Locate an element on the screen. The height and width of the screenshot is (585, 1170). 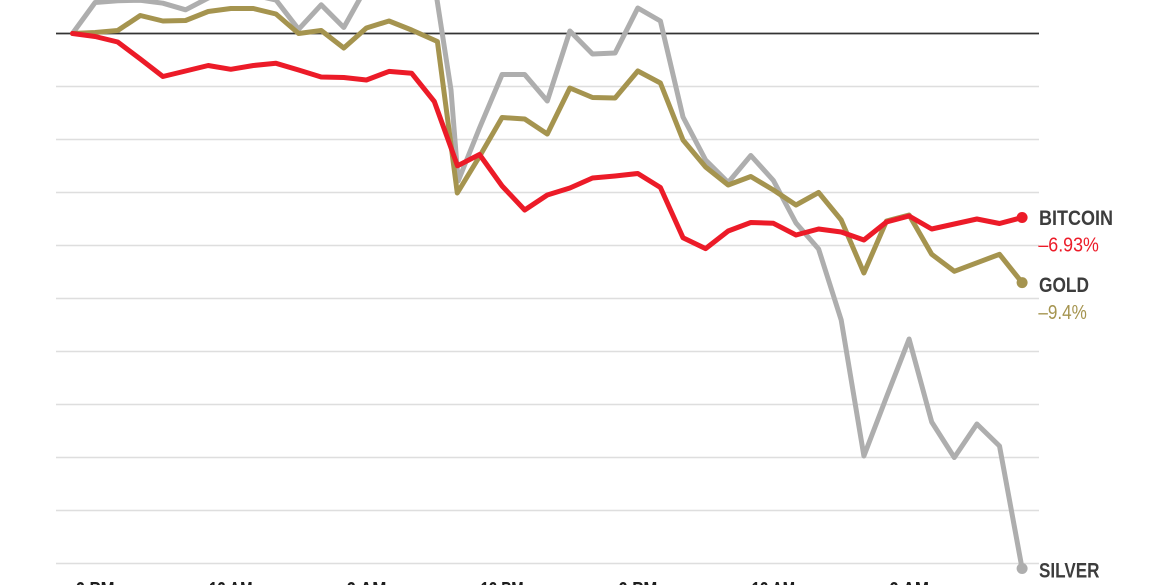
svg-text: –9.4% is located at coordinates (1062, 313).